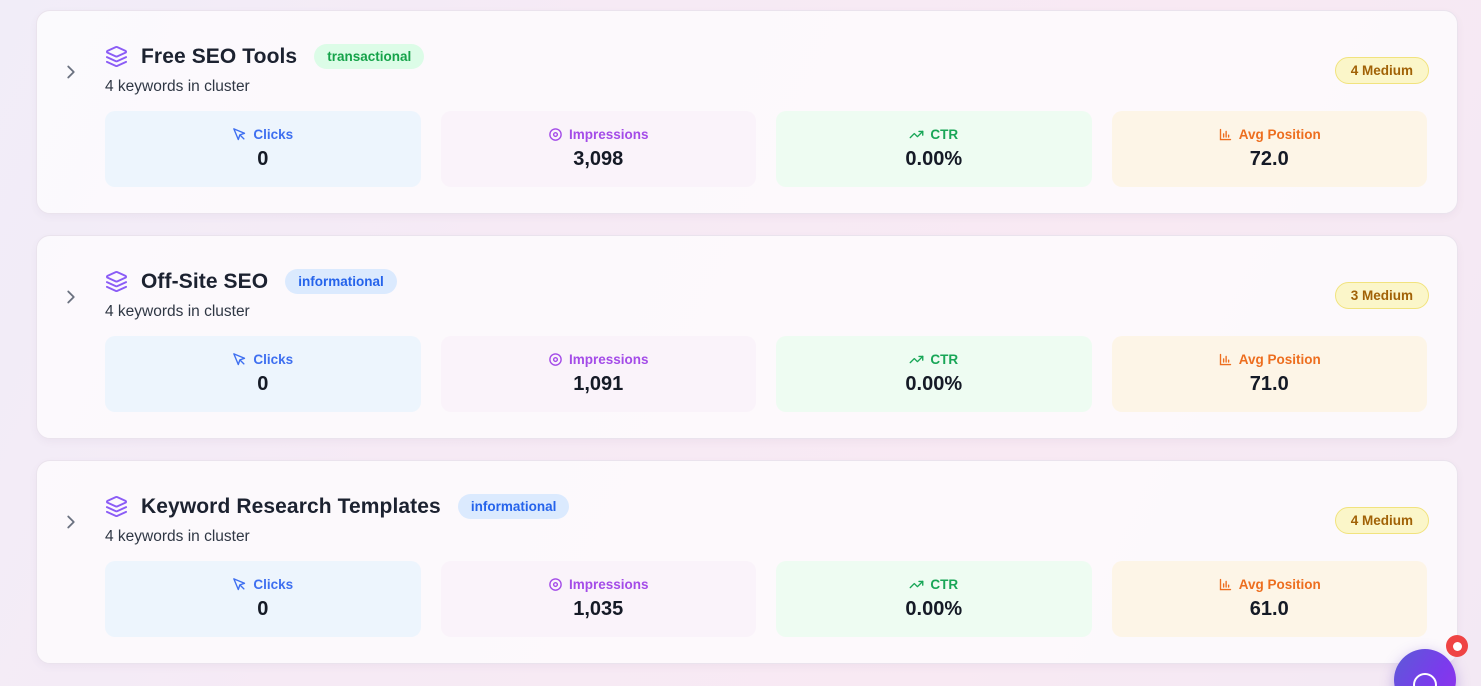 The image size is (1481, 686). What do you see at coordinates (598, 384) in the screenshot?
I see `impressions-value: 1,091` at bounding box center [598, 384].